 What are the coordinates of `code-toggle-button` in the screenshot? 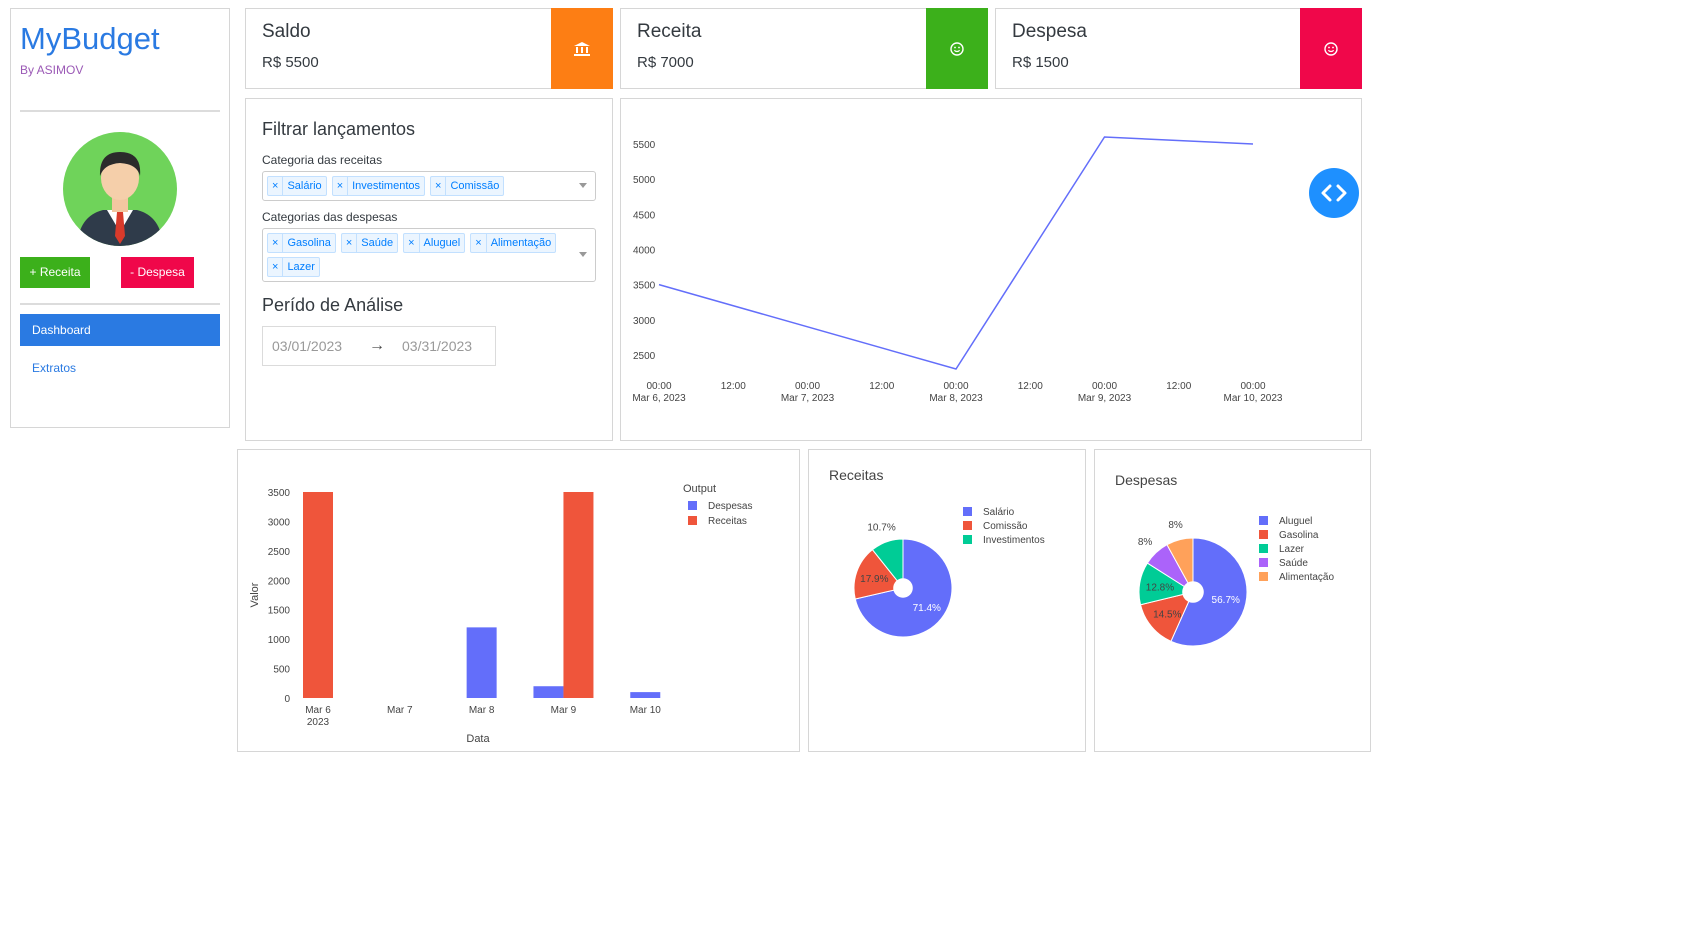 It's located at (1334, 193).